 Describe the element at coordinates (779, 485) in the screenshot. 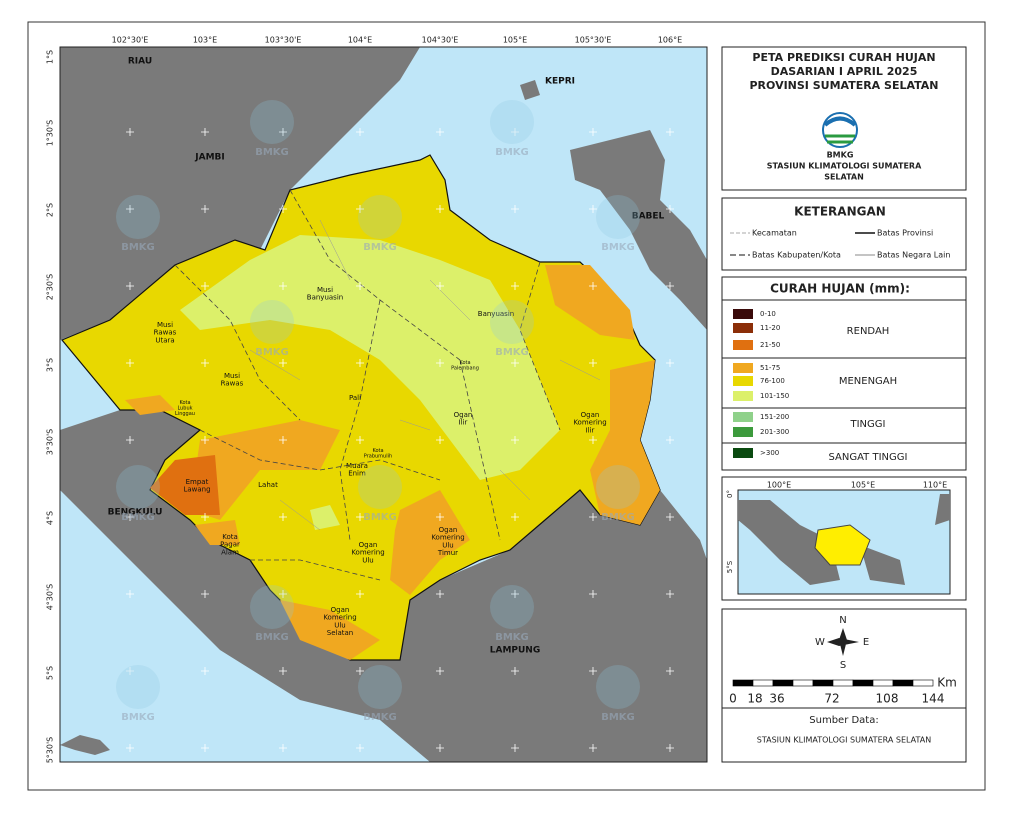

I see `inset-lon: 100°E` at that location.